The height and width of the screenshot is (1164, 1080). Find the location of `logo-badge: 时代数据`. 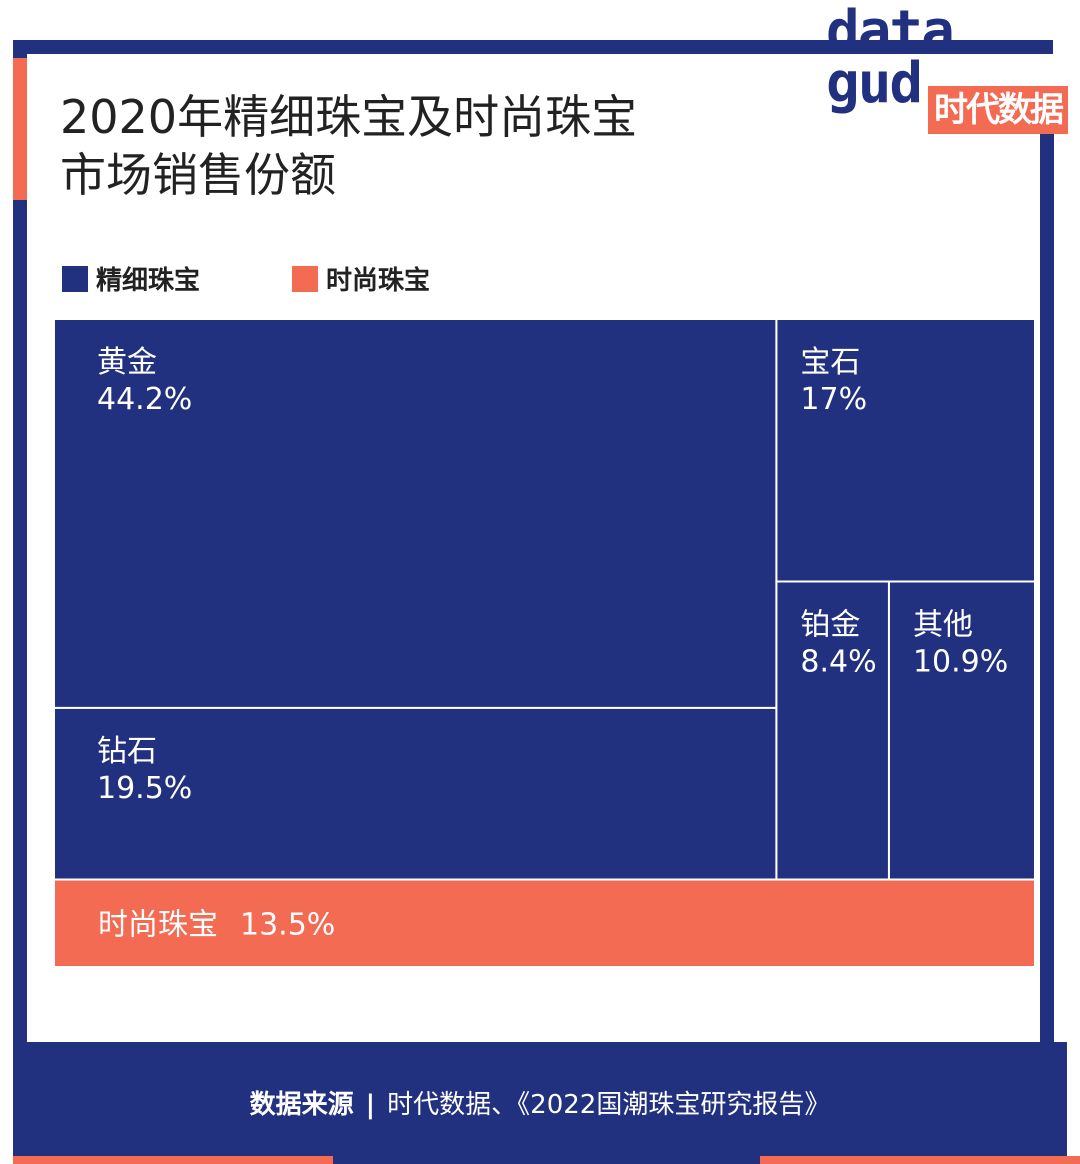

logo-badge: 时代数据 is located at coordinates (998, 110).